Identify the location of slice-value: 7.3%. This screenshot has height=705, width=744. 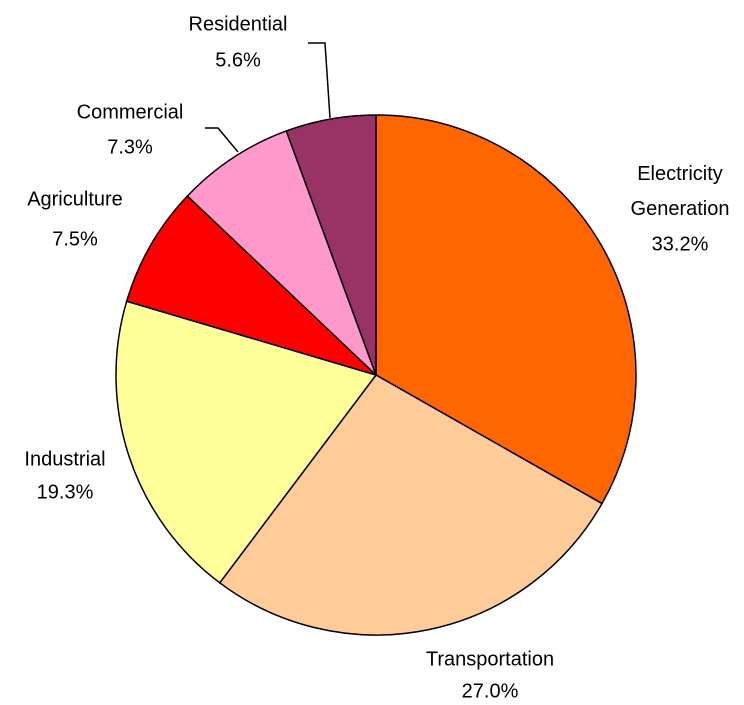
(130, 147).